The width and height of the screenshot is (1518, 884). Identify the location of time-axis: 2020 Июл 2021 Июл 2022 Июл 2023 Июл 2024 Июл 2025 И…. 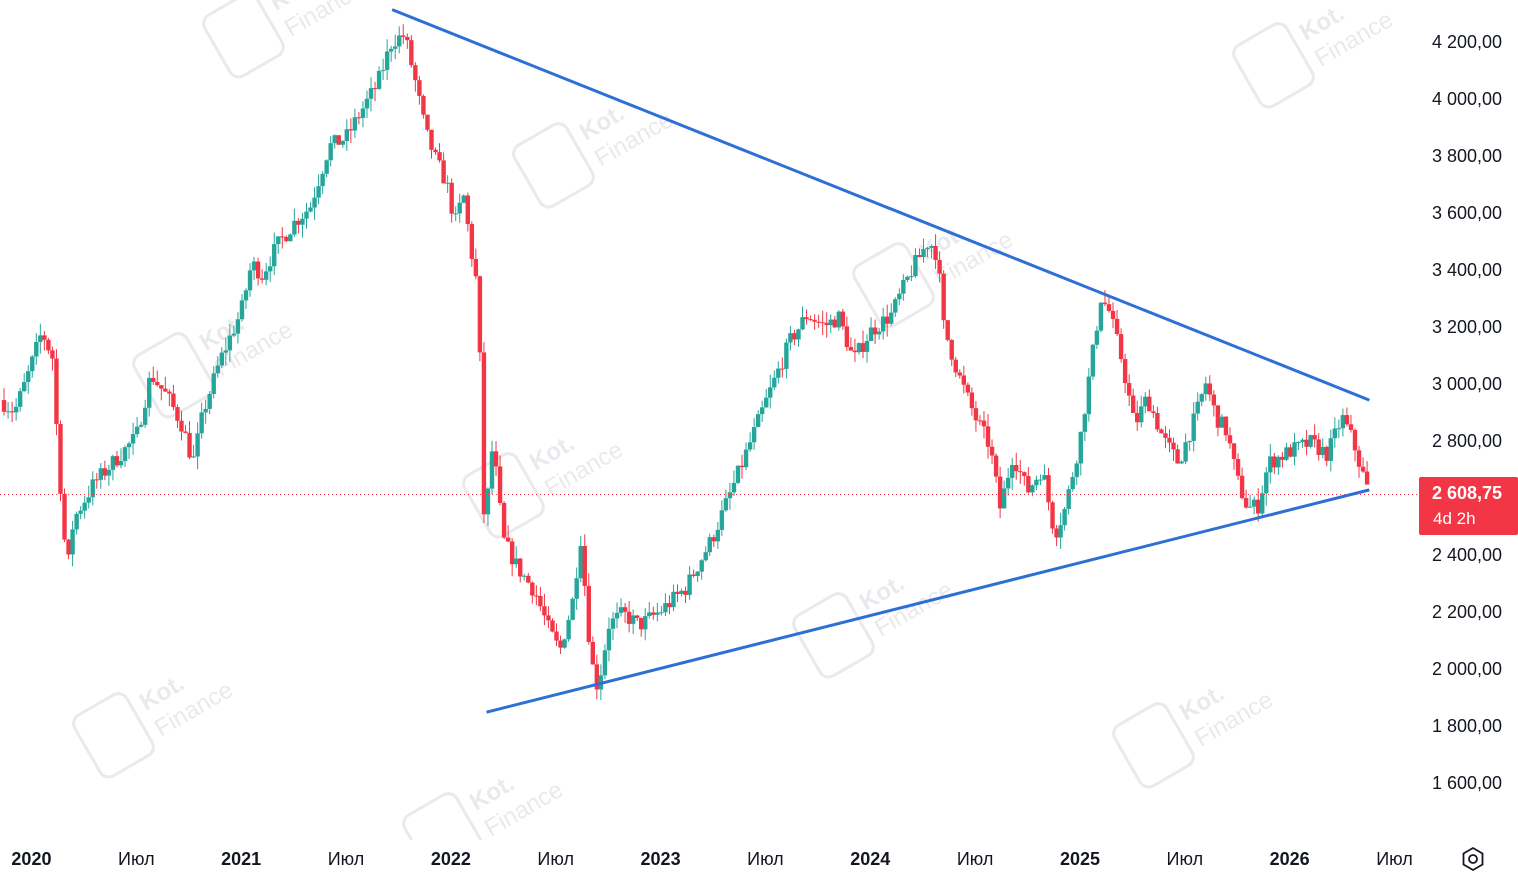
(709, 859).